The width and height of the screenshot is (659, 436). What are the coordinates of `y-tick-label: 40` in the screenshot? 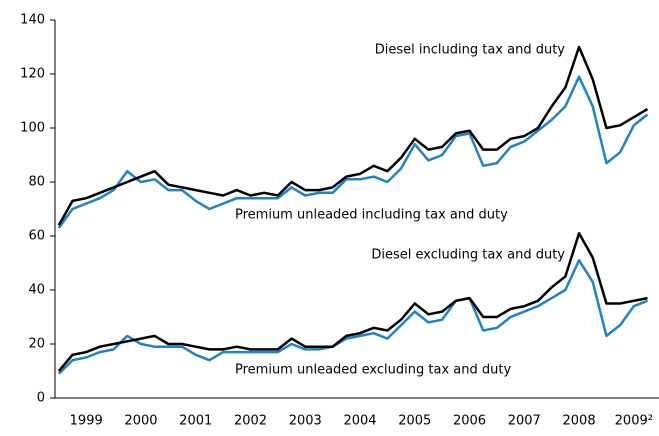 It's located at (36, 290).